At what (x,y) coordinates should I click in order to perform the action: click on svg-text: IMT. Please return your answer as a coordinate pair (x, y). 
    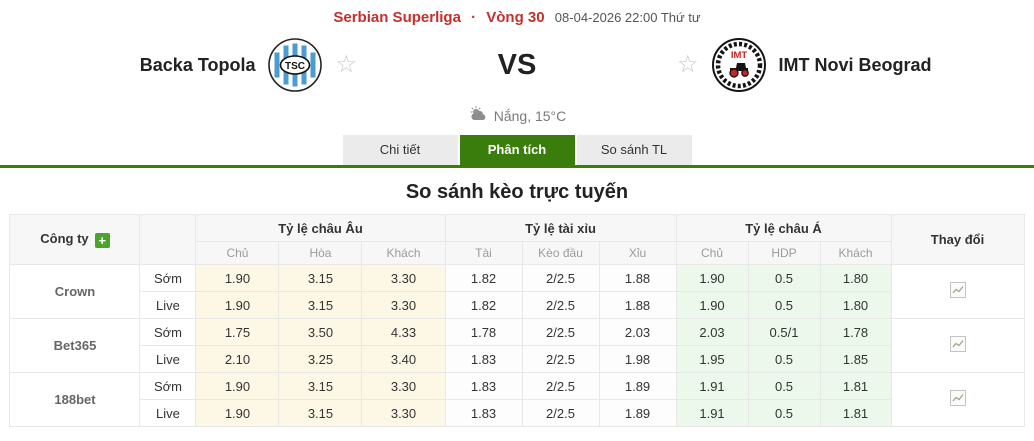
    Looking at the image, I should click on (738, 55).